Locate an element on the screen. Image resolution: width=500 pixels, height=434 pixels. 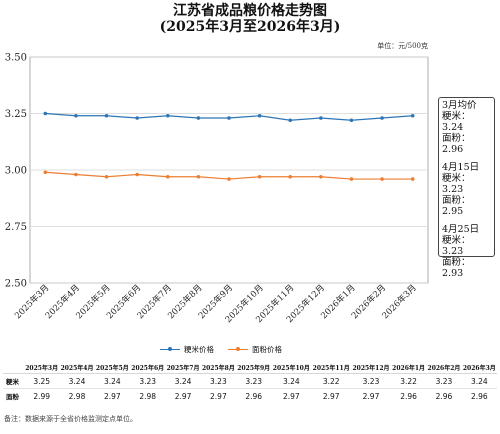
table-column-header: 2026年2月 is located at coordinates (444, 367).